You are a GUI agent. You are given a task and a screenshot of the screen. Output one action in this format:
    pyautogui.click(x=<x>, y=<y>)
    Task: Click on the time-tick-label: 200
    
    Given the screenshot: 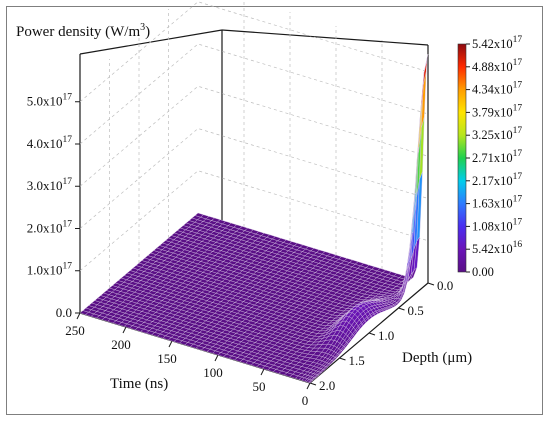 What is the action you would take?
    pyautogui.click(x=121, y=344)
    